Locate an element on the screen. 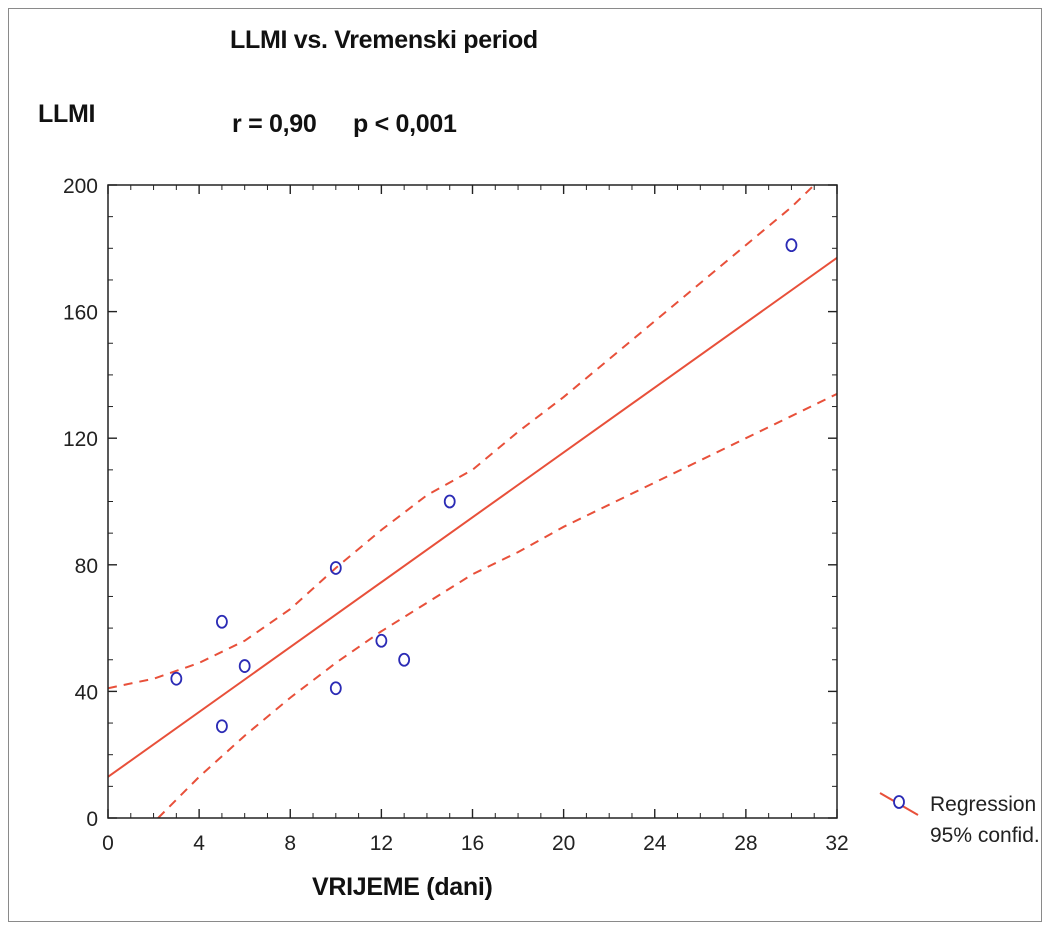  y-tick-label: 0 is located at coordinates (92, 819).